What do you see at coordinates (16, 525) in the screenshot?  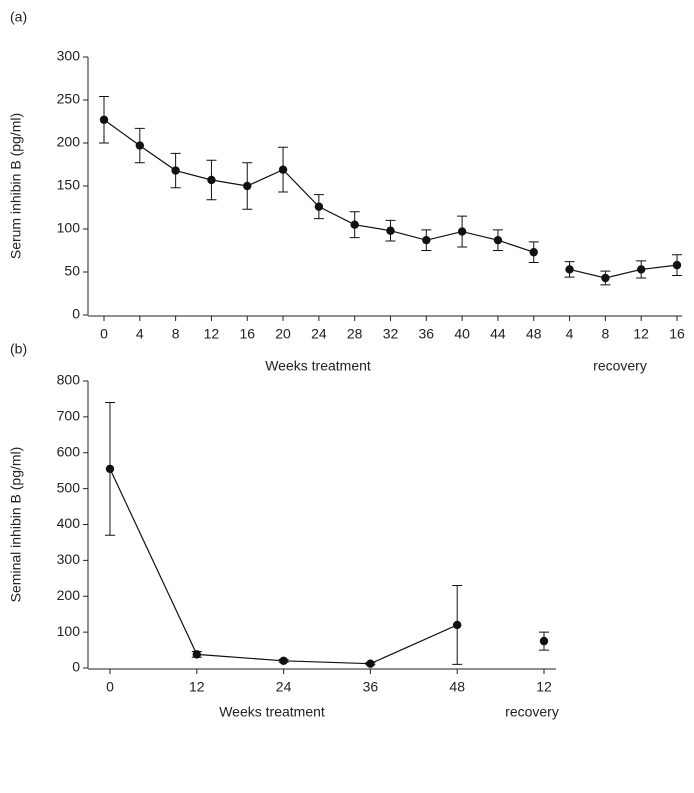 I see `y-axis-label: Seminal inhibin B (pg/ml)` at bounding box center [16, 525].